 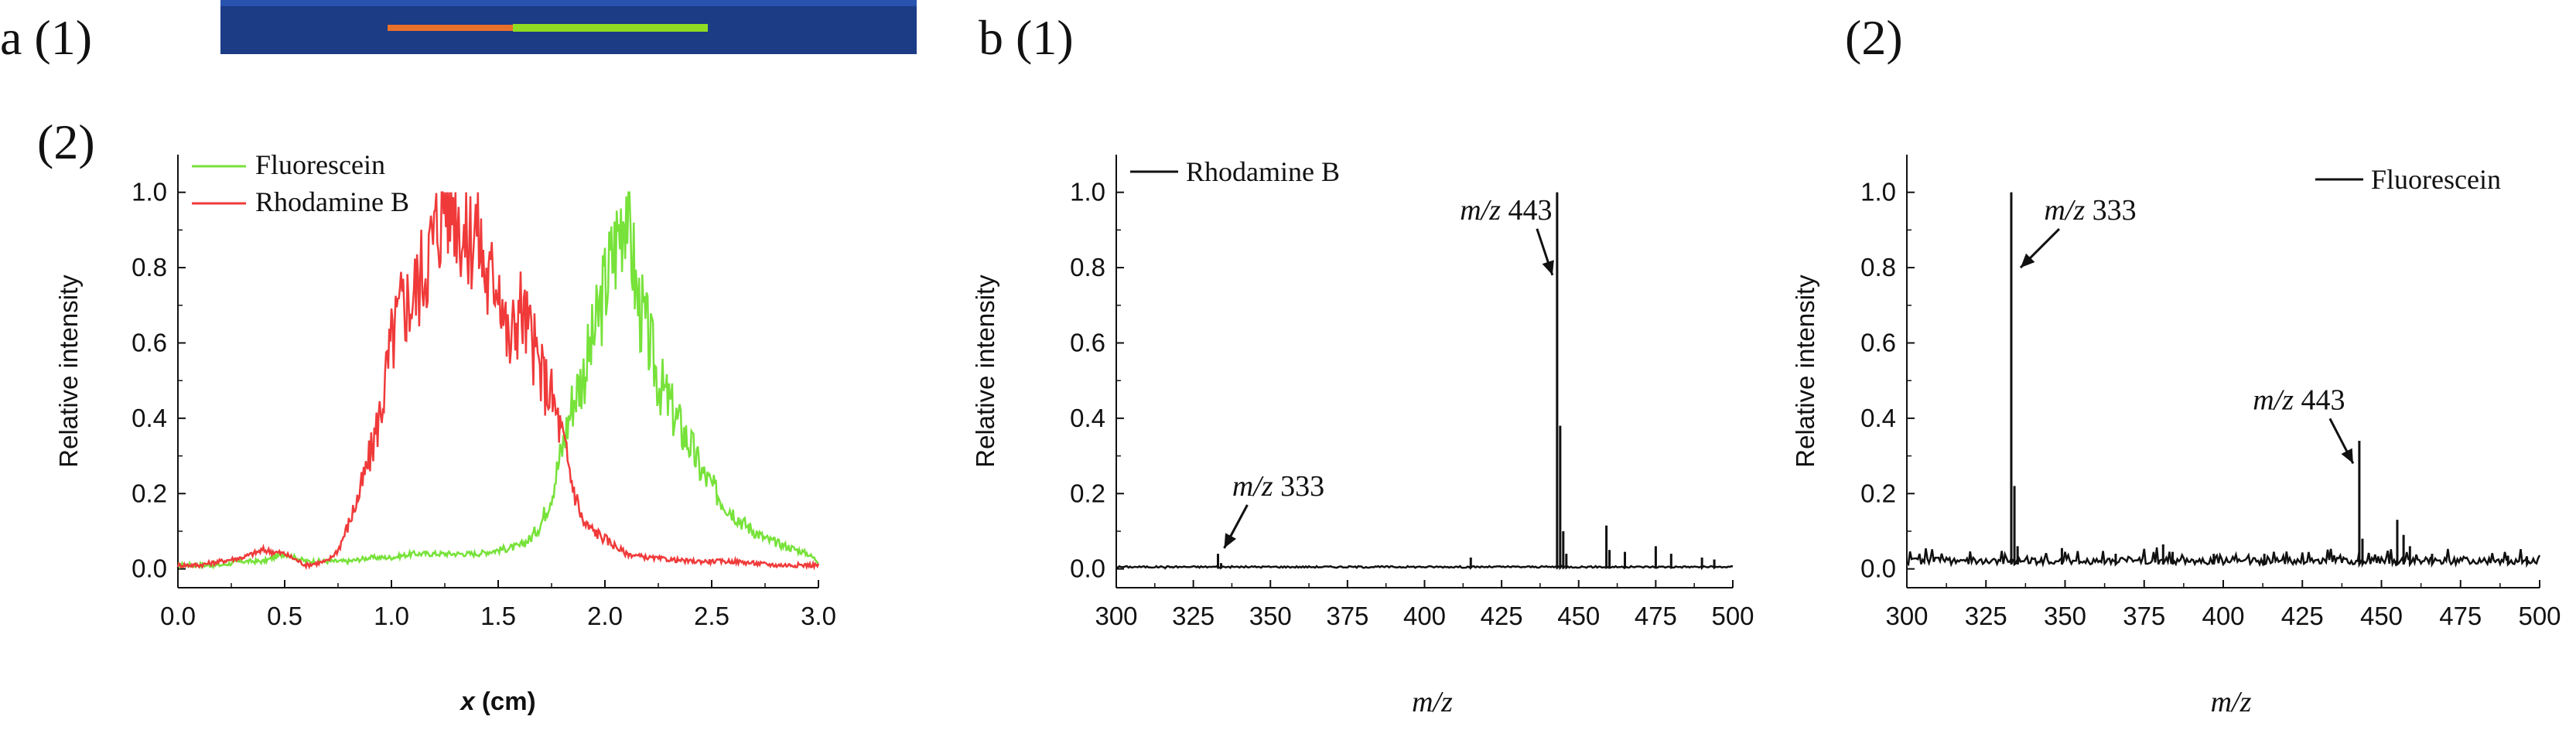 I want to click on plate-photo-edge, so click(x=568, y=3).